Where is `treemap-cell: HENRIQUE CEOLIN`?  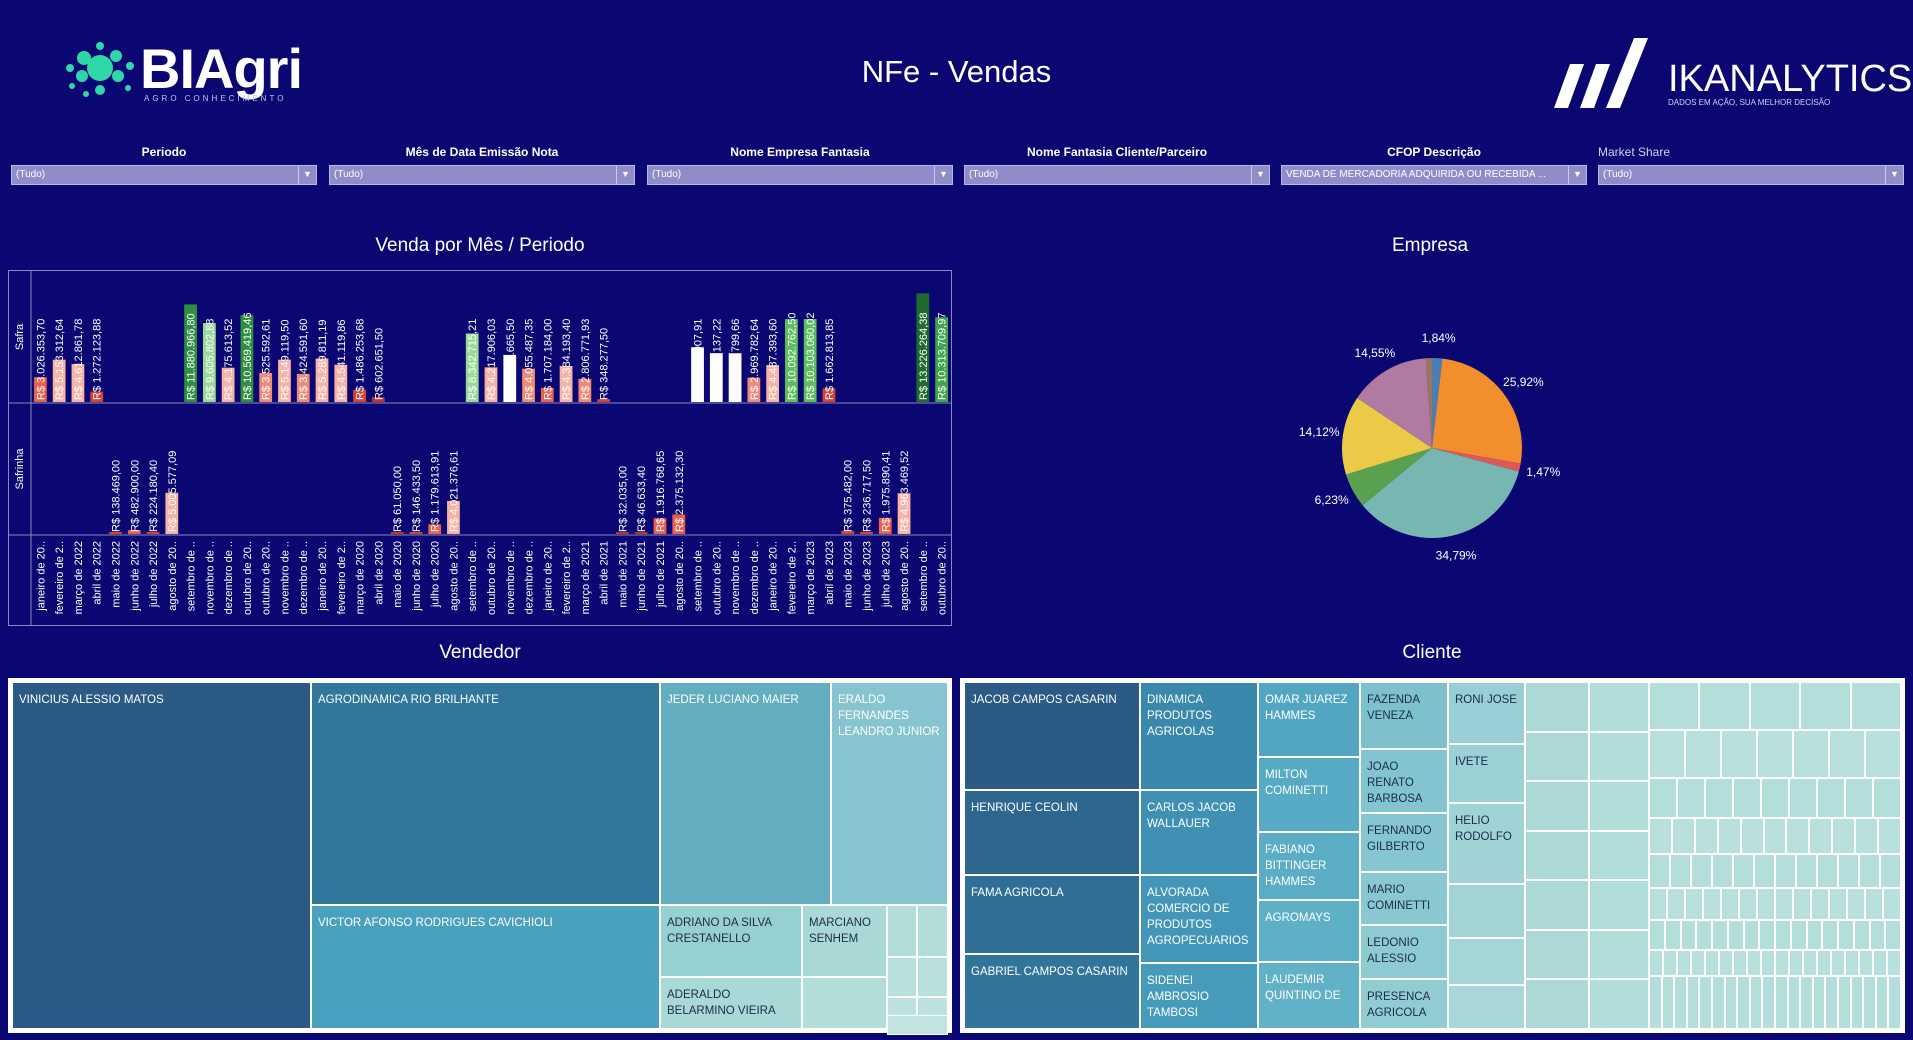 treemap-cell: HENRIQUE CEOLIN is located at coordinates (1052, 832).